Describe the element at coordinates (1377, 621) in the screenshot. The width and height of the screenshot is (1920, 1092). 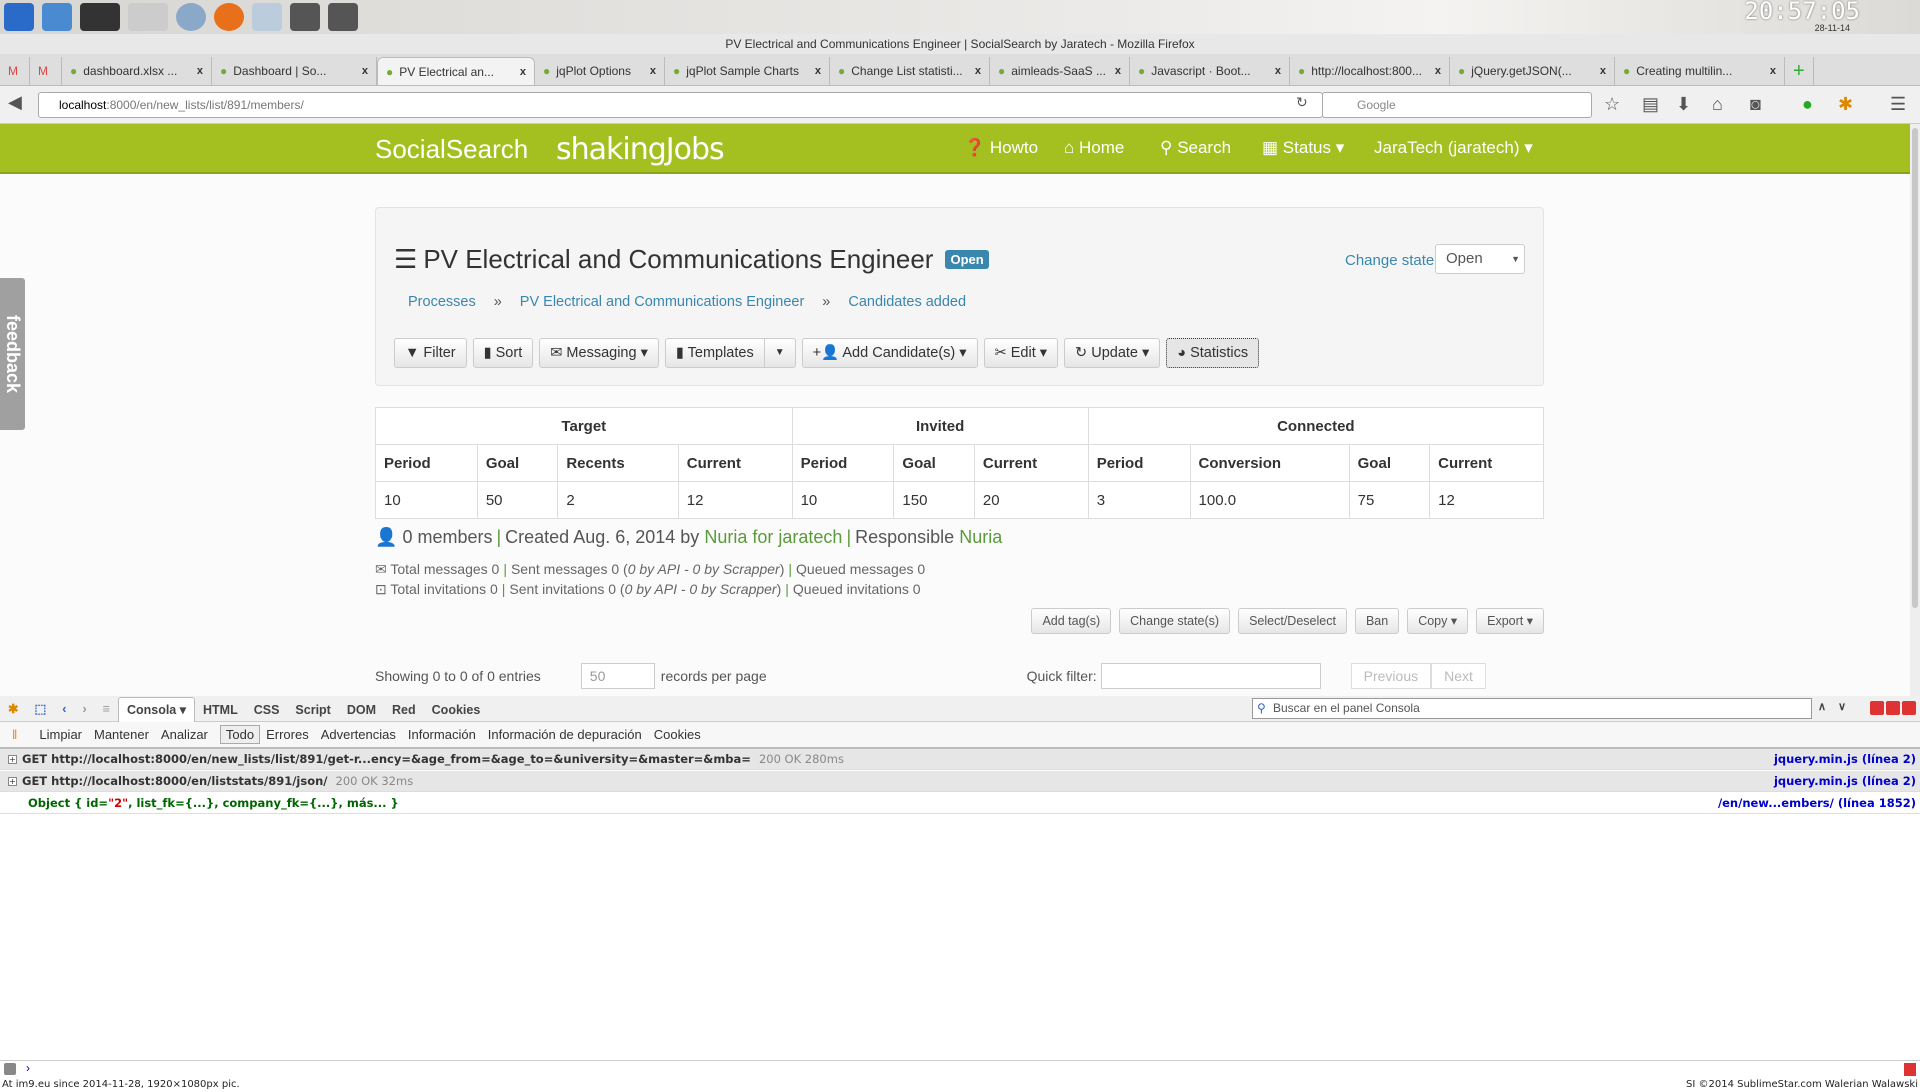
I see `ban-button: Ban` at that location.